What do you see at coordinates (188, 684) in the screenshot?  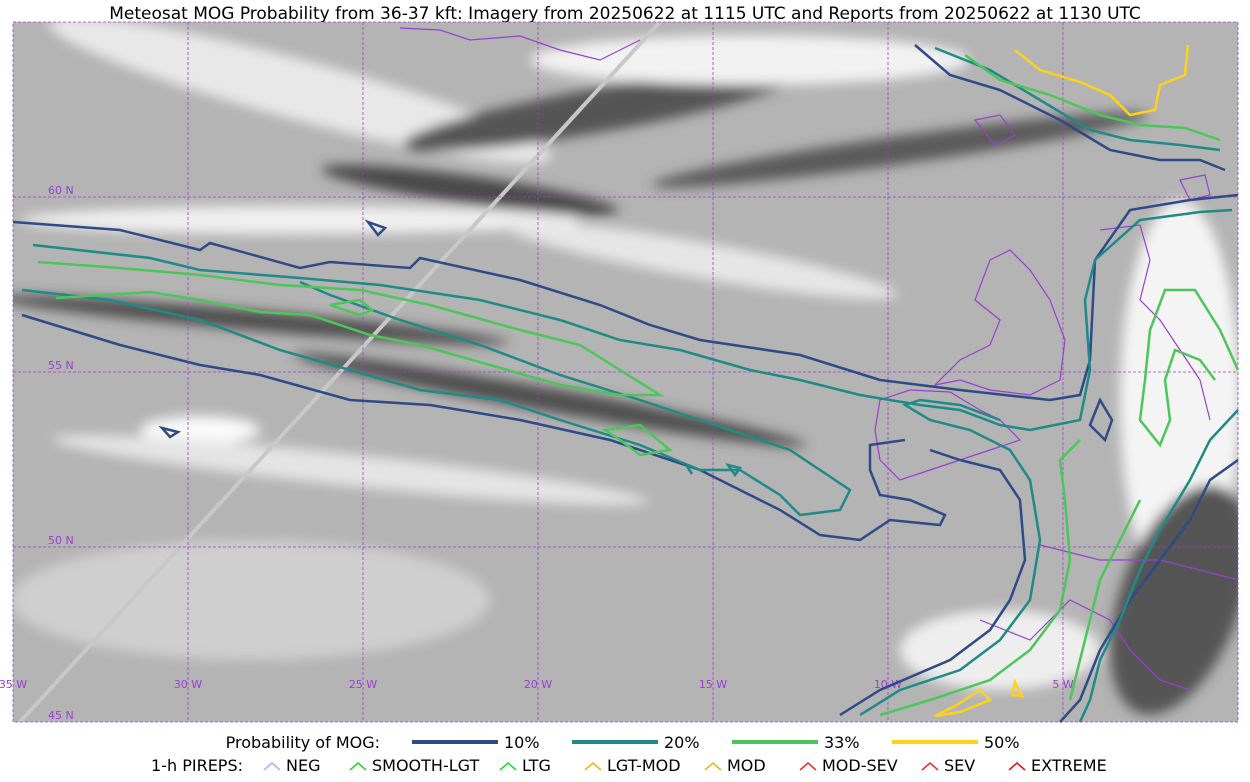 I see `longitude-label: 30 W` at bounding box center [188, 684].